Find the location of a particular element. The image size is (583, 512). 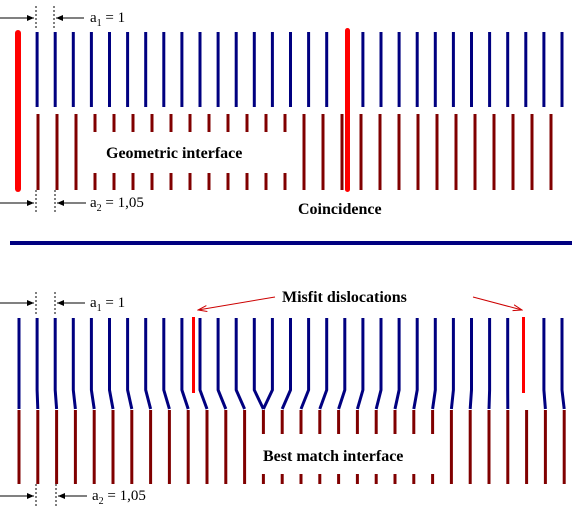

coincidence-label: Coincidence is located at coordinates (340, 209).